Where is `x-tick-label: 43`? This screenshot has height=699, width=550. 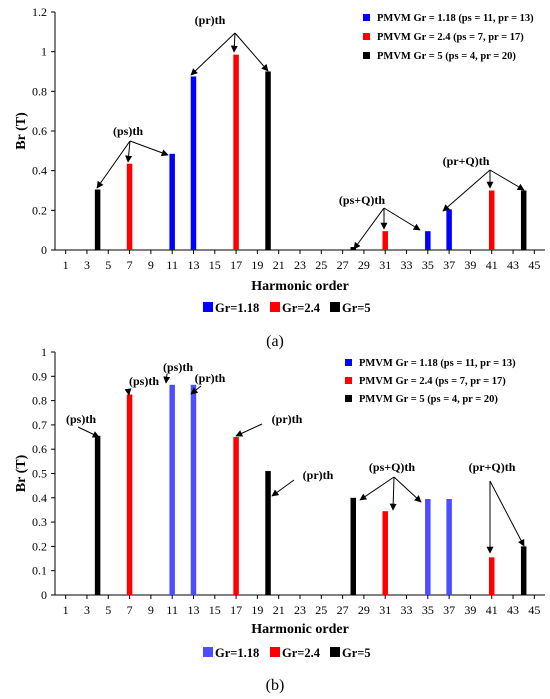 x-tick-label: 43 is located at coordinates (513, 610).